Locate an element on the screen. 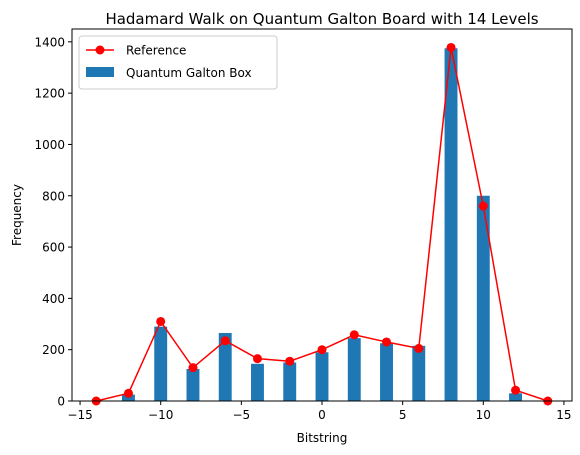 Image resolution: width=580 pixels, height=455 pixels. legend-line-label: Reference is located at coordinates (156, 51).